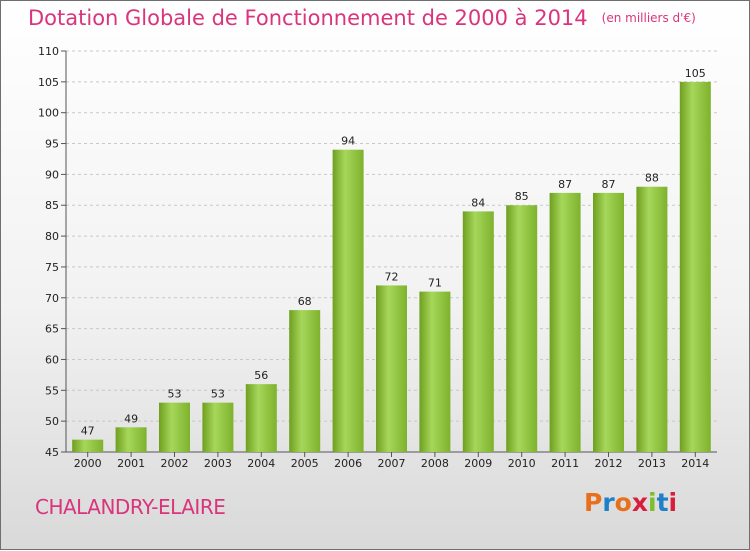  Describe the element at coordinates (435, 371) in the screenshot. I see `bar-2008` at that location.